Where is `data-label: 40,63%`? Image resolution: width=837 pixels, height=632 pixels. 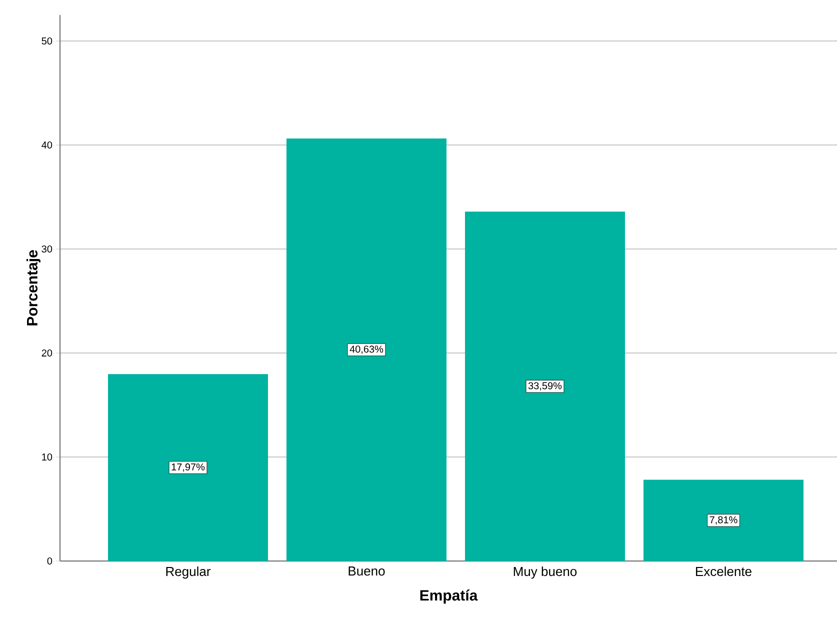 data-label: 40,63% is located at coordinates (367, 350).